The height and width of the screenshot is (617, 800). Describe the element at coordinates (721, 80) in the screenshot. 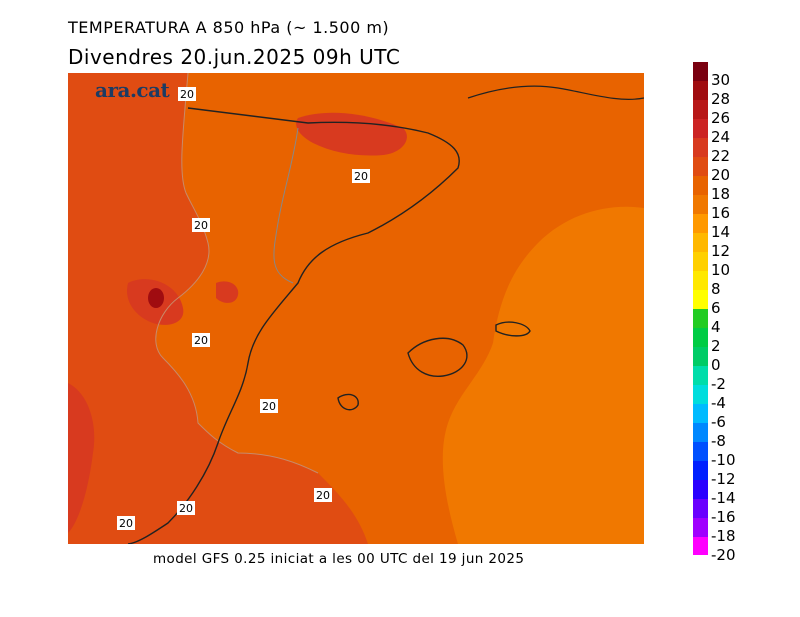

I see `legend-tick-label: 30` at that location.